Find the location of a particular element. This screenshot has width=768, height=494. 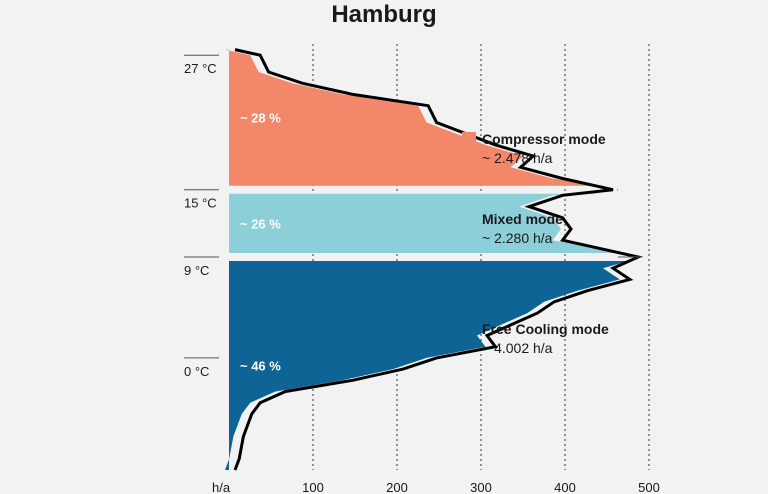

legend-item-free-cooling-mode: Free Cooling mode ~ 4.002 h/a is located at coordinates (535, 338).